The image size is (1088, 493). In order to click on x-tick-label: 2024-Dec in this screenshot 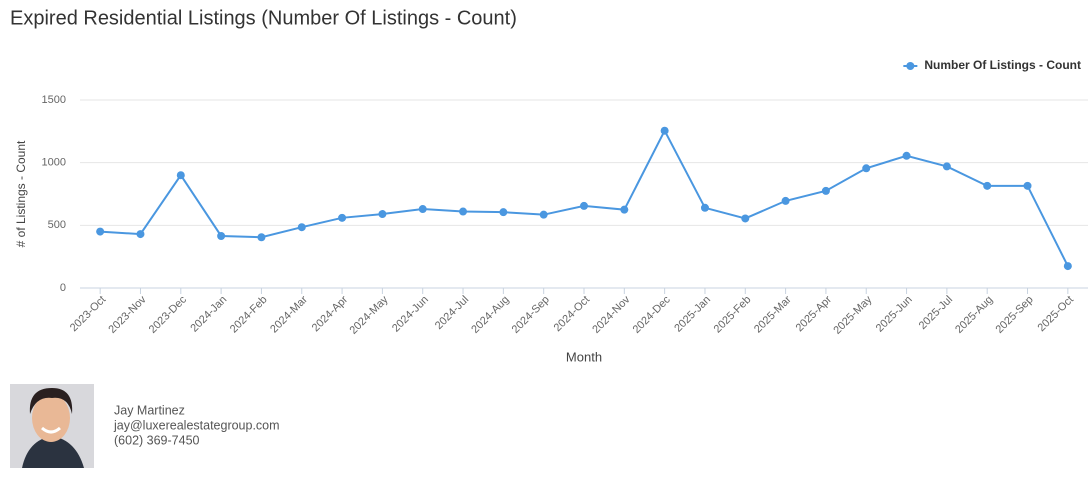, I will do `click(652, 314)`.